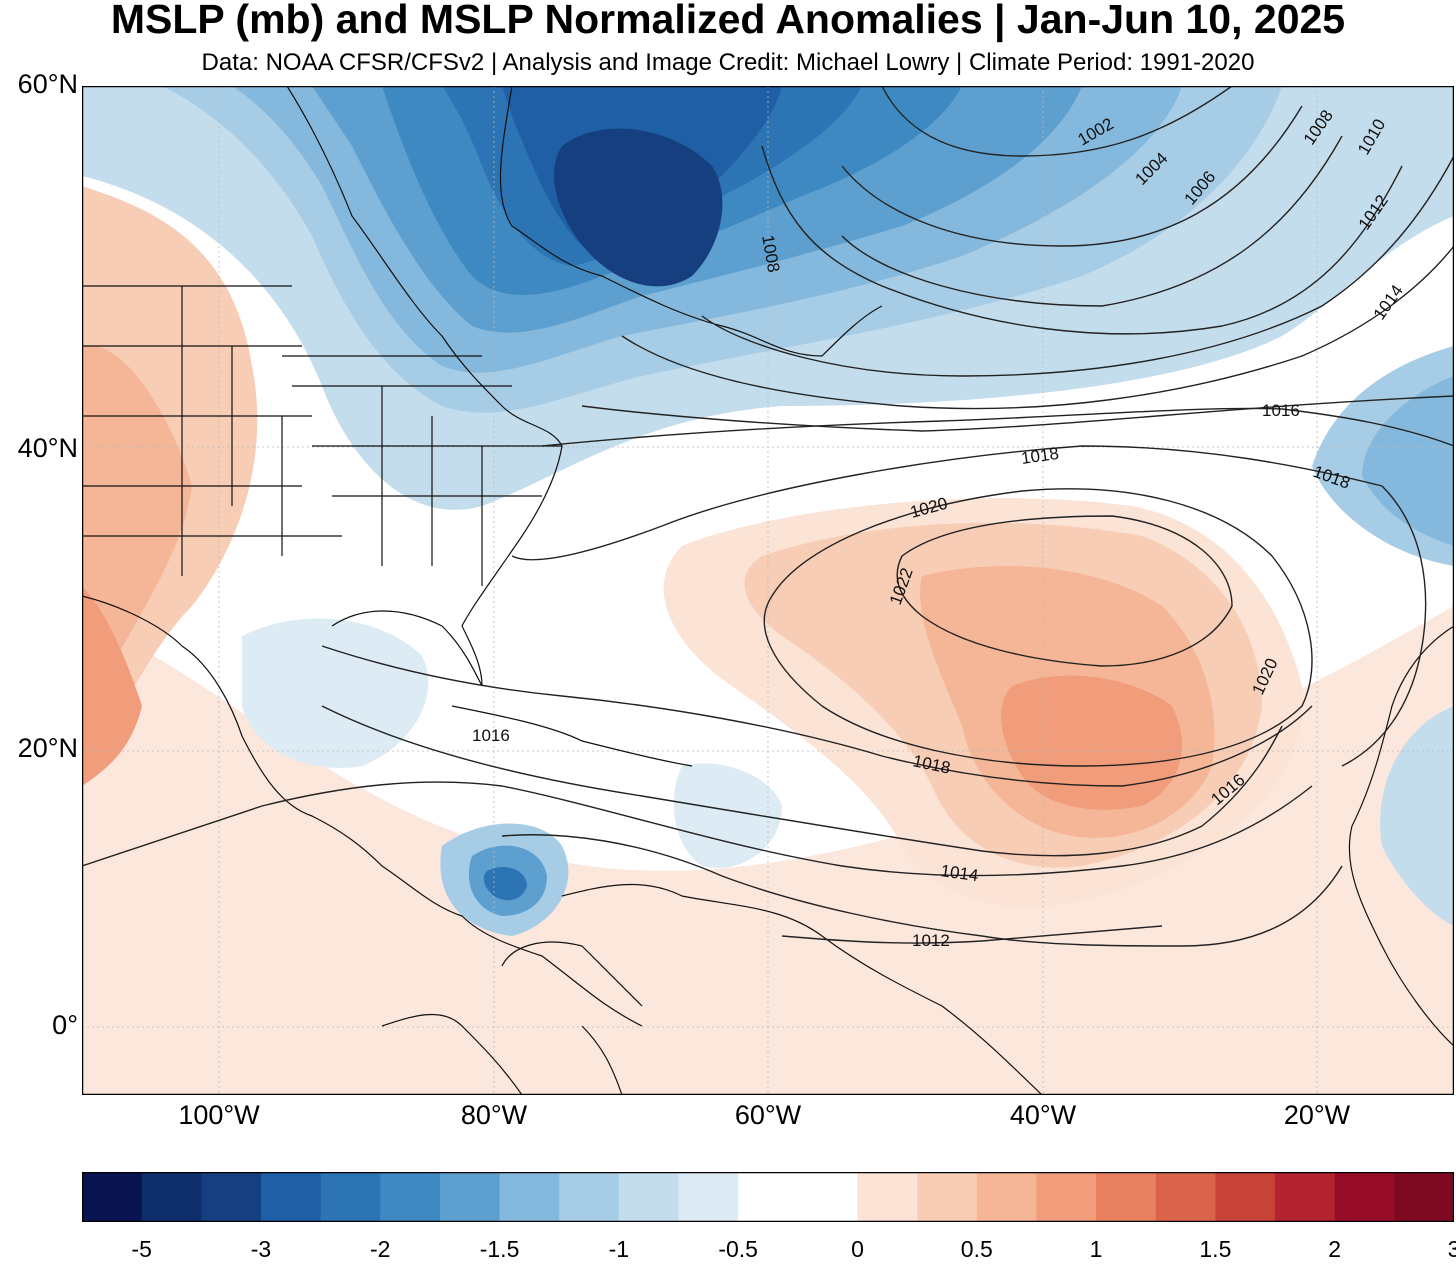 The height and width of the screenshot is (1265, 1456). Describe the element at coordinates (494, 1115) in the screenshot. I see `lon-label-80w: 80°W` at that location.